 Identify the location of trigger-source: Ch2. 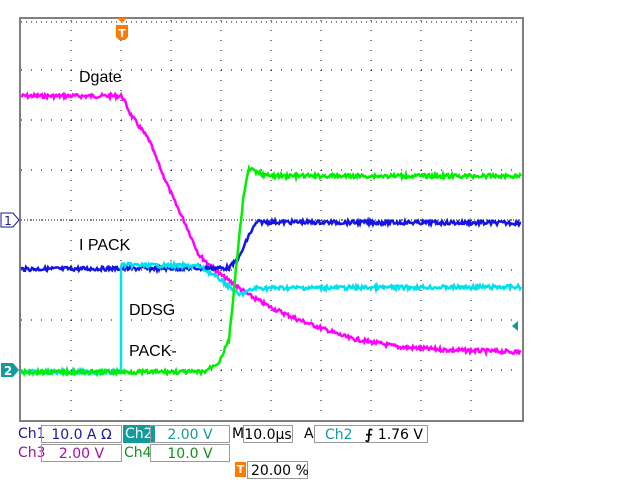
(339, 435).